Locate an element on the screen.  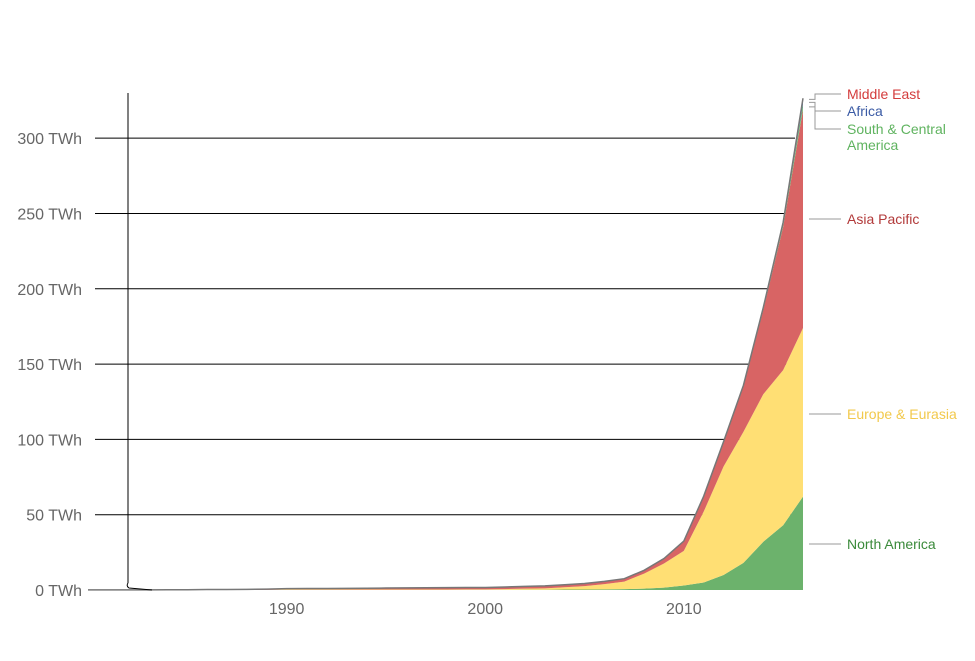
y-tick-label: 150 TWh is located at coordinates (49, 365).